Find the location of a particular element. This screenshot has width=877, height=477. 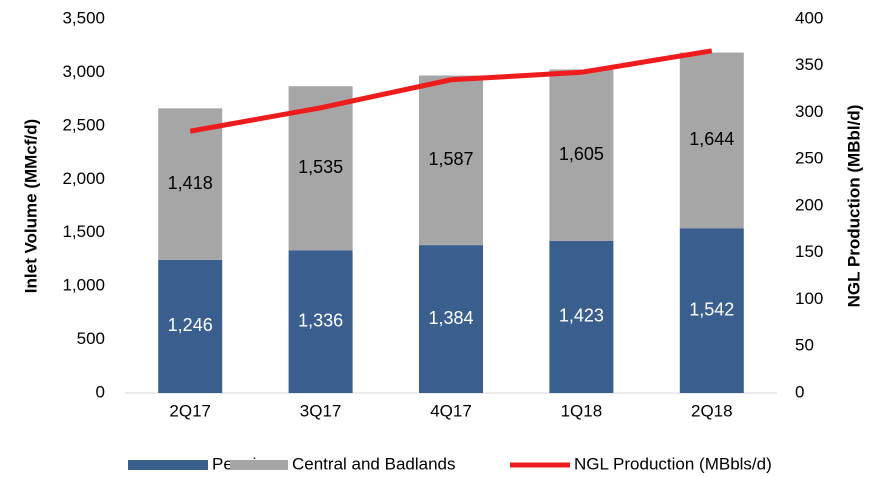

line is located at coordinates (451, 91).